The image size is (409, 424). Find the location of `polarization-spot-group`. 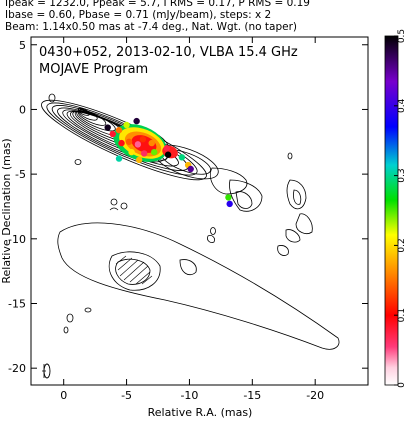

polarization-spot-group is located at coordinates (168, 162).